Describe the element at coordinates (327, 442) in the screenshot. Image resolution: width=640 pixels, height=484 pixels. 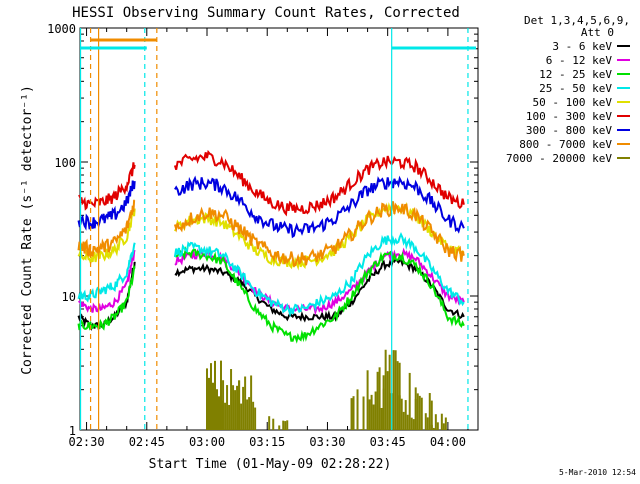
I see `x-tick-label: 03:30` at that location.